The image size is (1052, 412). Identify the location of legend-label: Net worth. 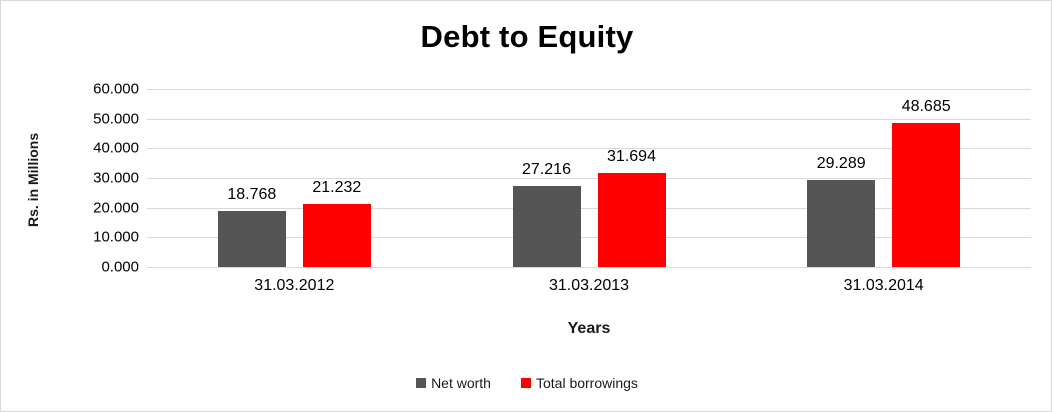
(461, 383).